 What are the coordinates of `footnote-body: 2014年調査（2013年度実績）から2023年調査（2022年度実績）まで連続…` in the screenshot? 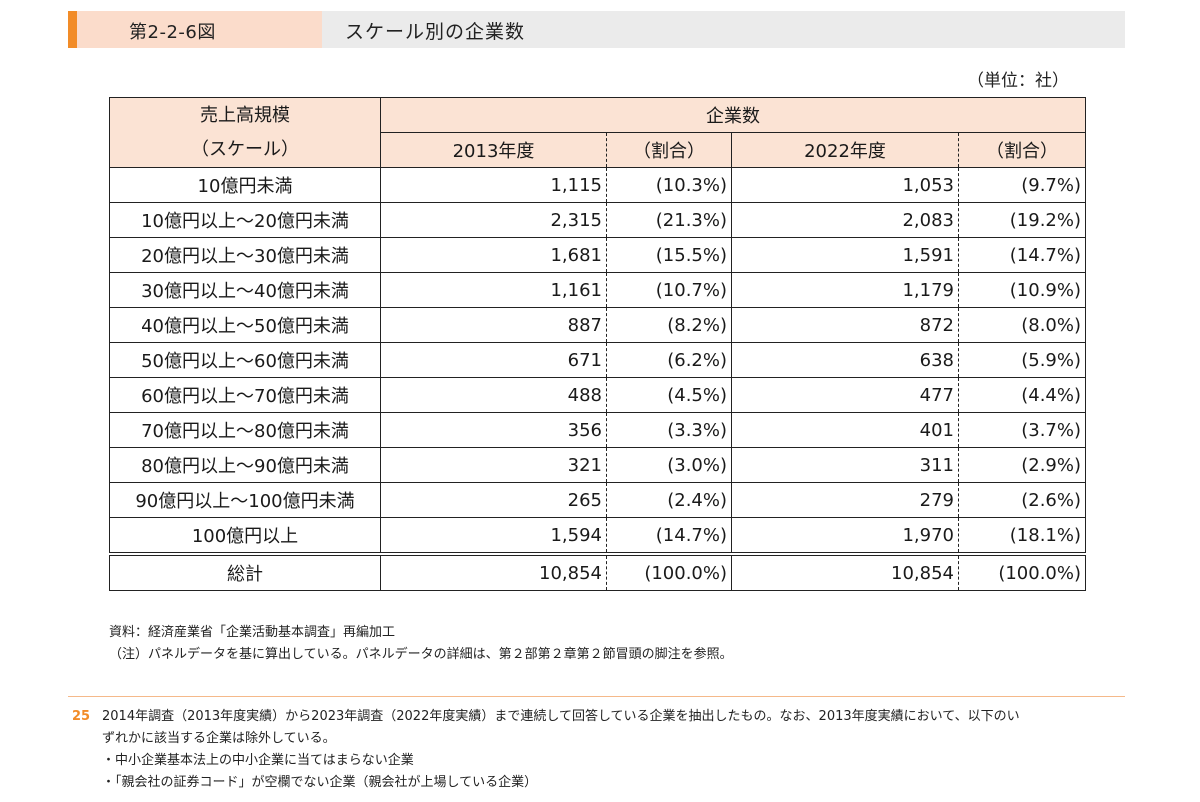 It's located at (612, 750).